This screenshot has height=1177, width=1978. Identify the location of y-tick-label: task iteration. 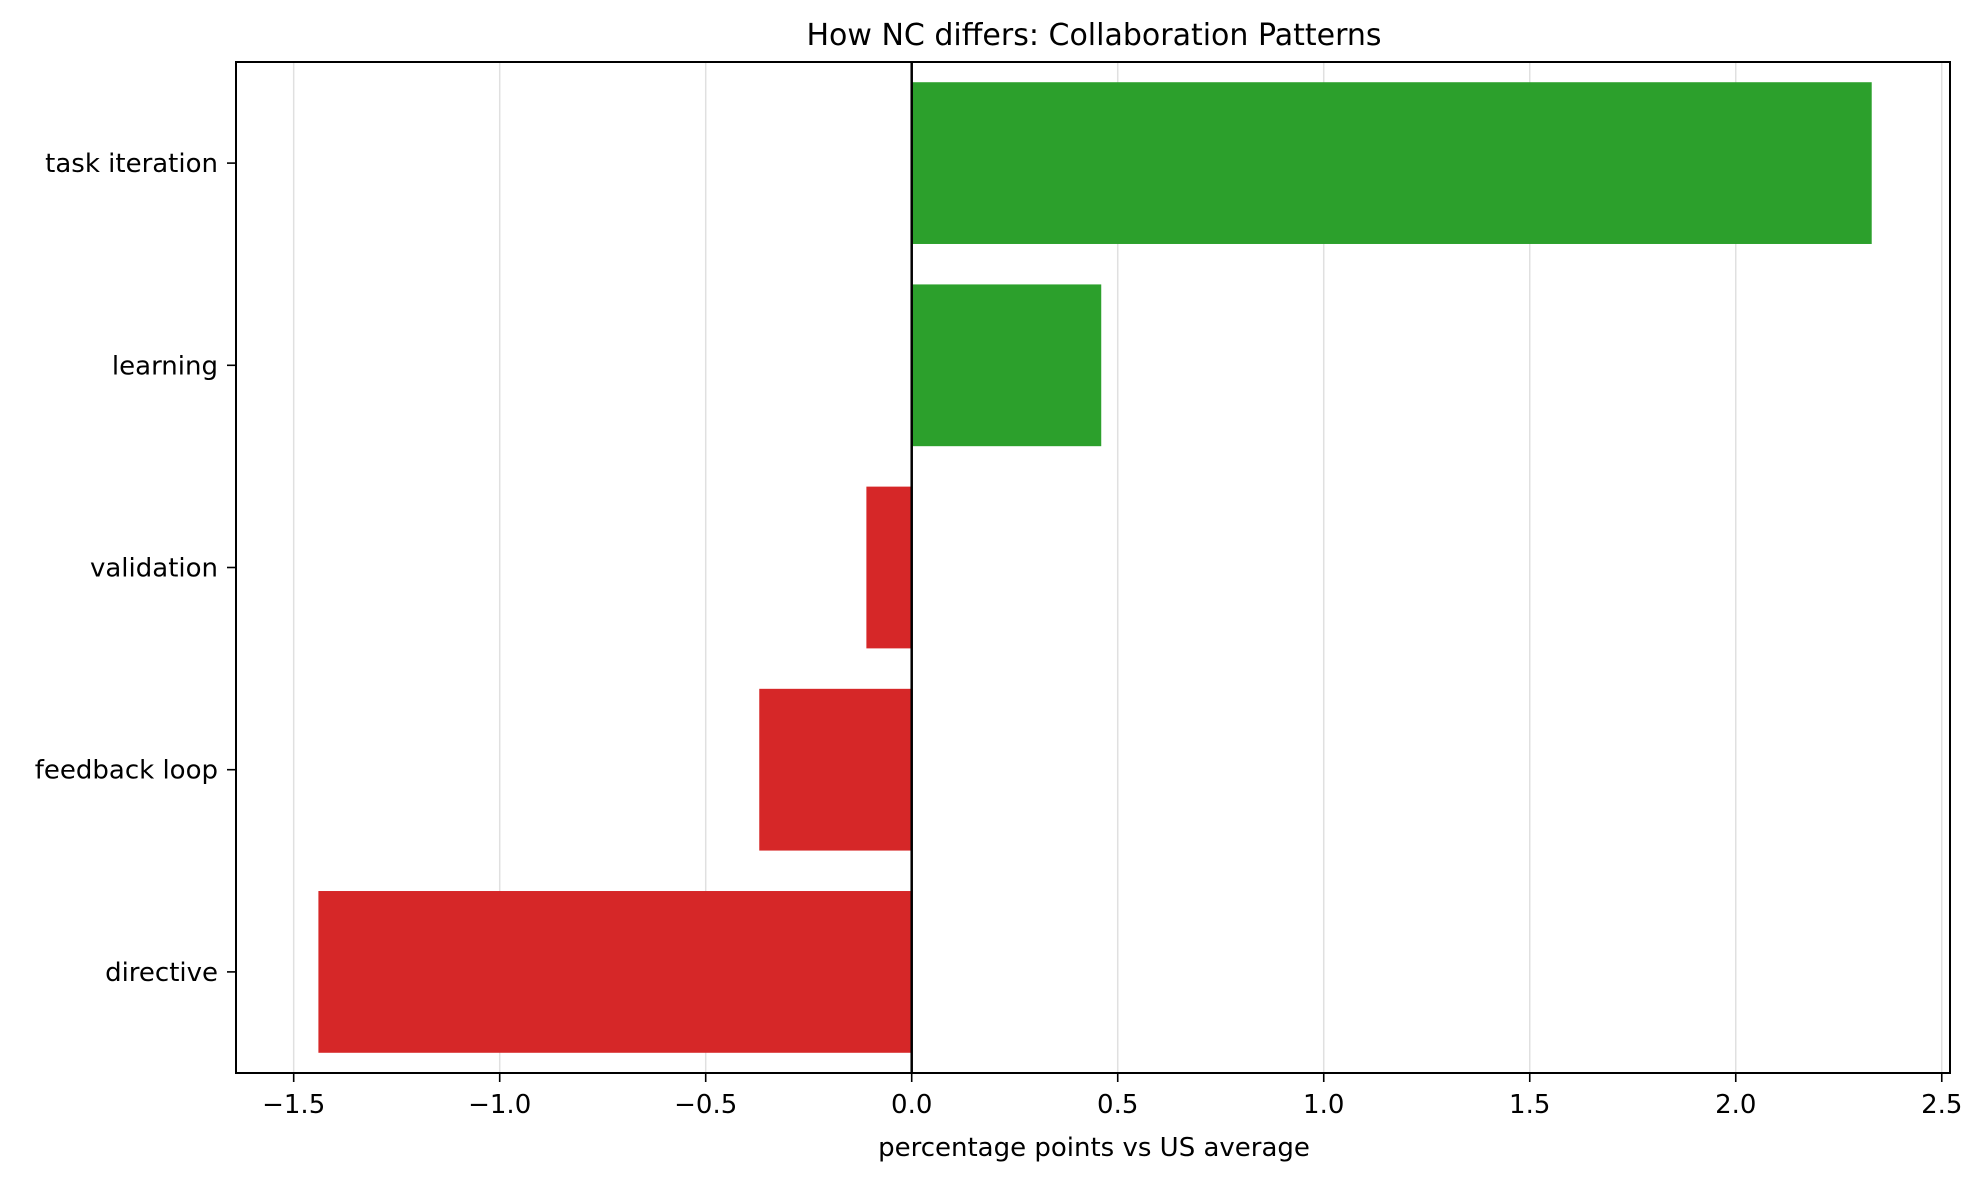
(131, 164).